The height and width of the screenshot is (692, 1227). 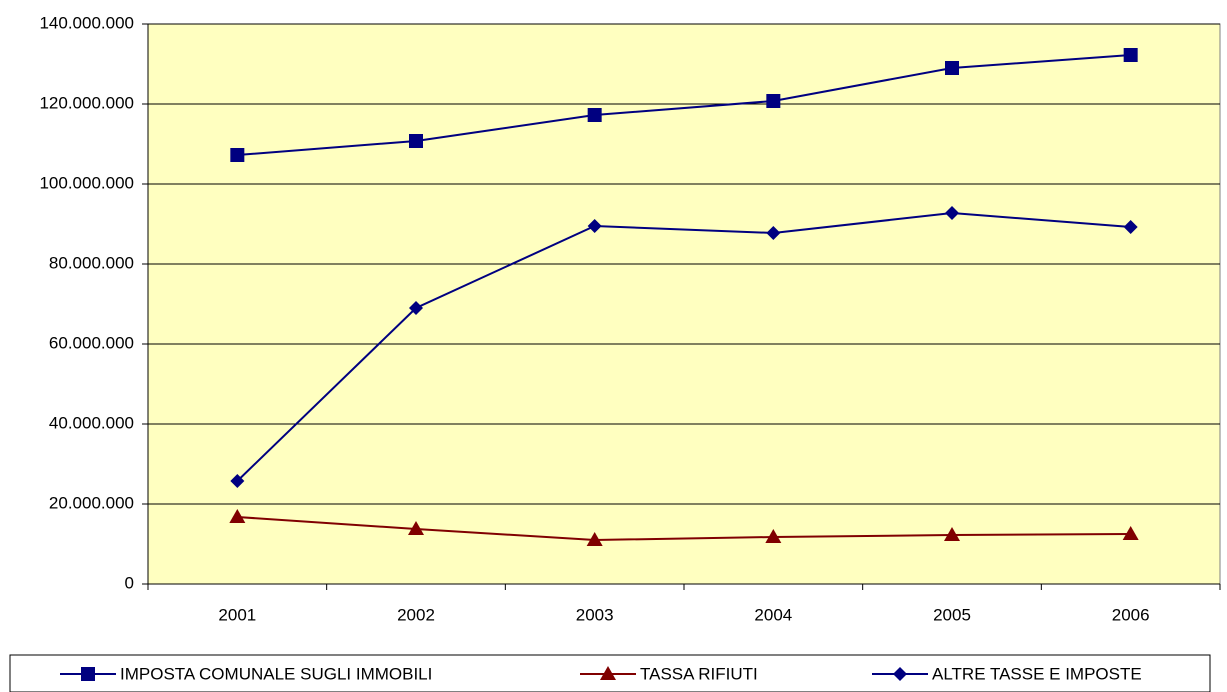 I want to click on y-tick-label: 140.000.000, so click(x=86, y=22).